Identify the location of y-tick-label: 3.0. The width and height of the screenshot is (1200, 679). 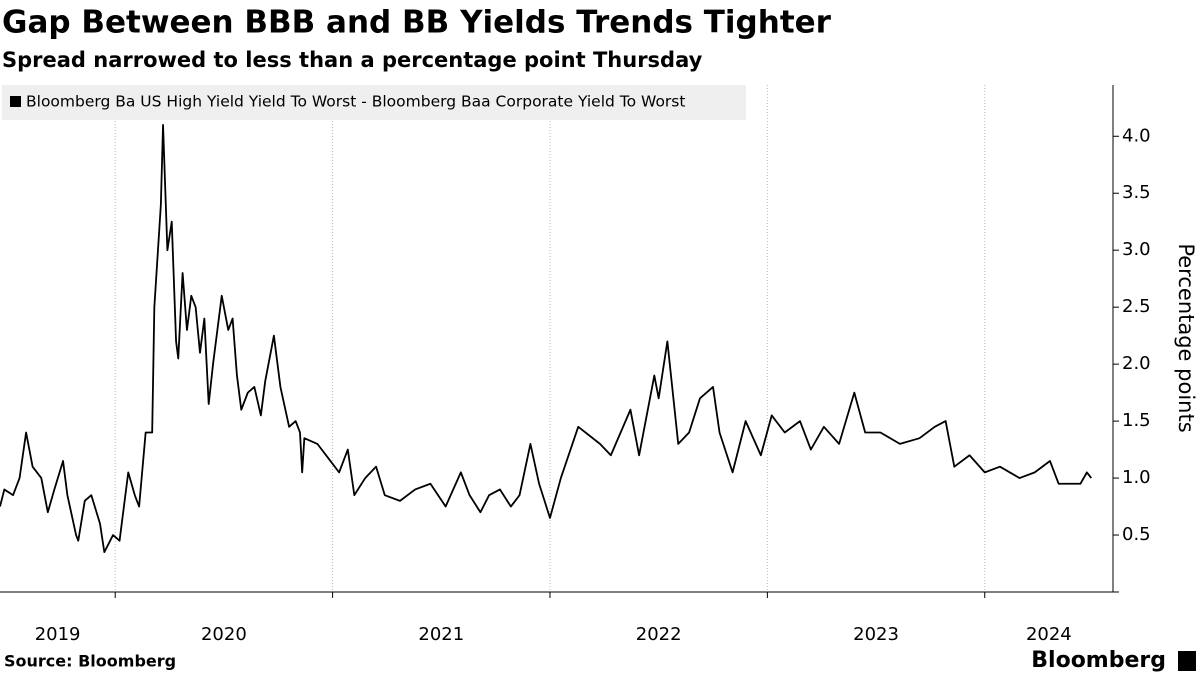
(1136, 249).